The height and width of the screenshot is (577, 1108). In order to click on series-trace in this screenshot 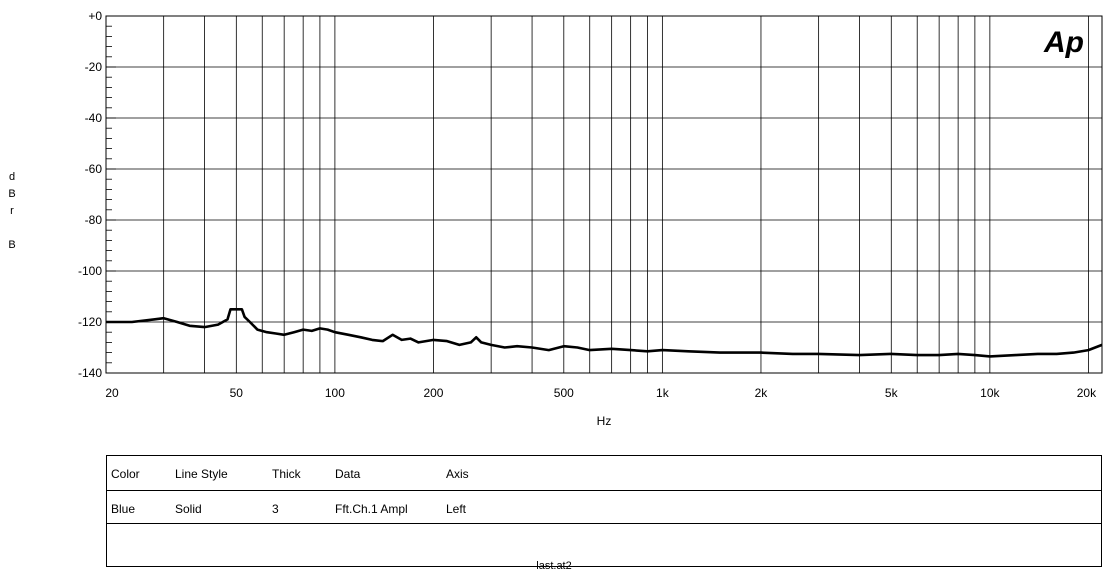, I will do `click(604, 333)`.